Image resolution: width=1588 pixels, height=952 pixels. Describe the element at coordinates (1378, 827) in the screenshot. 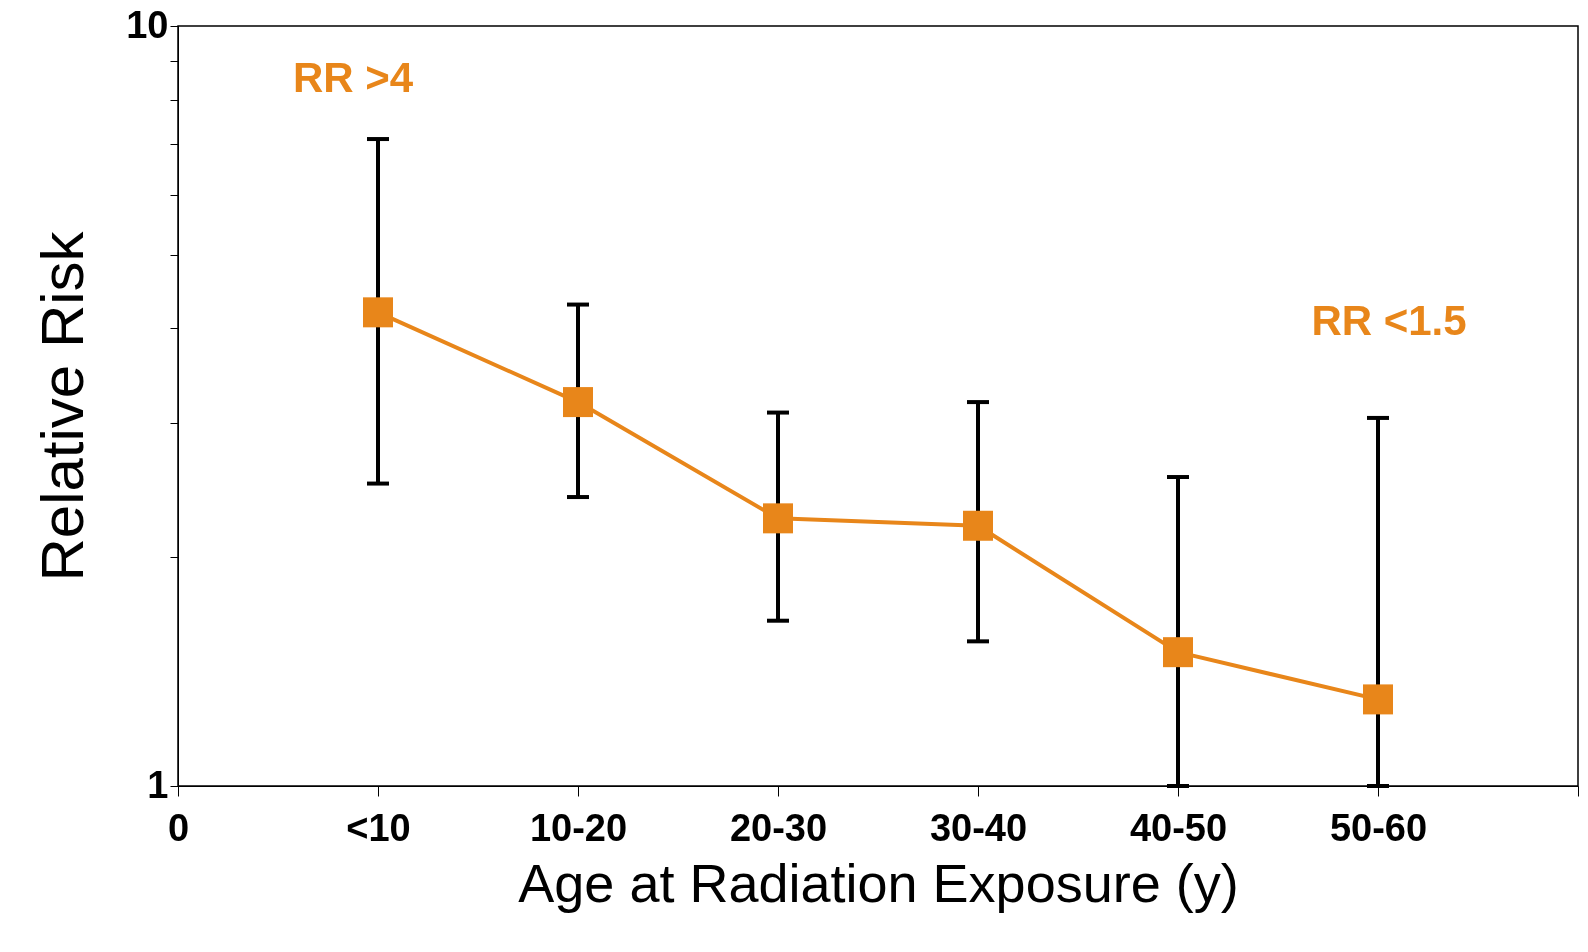

I see `x-tick-label: 50-60` at that location.